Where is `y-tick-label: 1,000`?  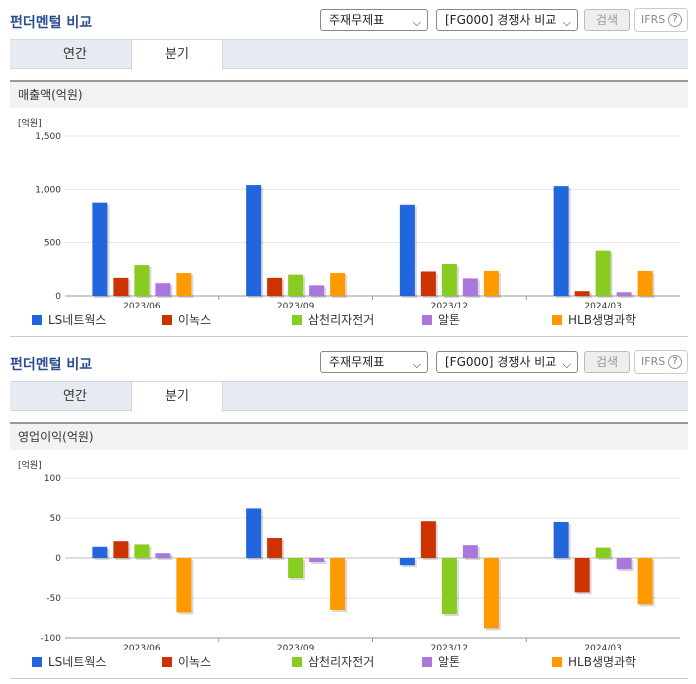 y-tick-label: 1,000 is located at coordinates (48, 190).